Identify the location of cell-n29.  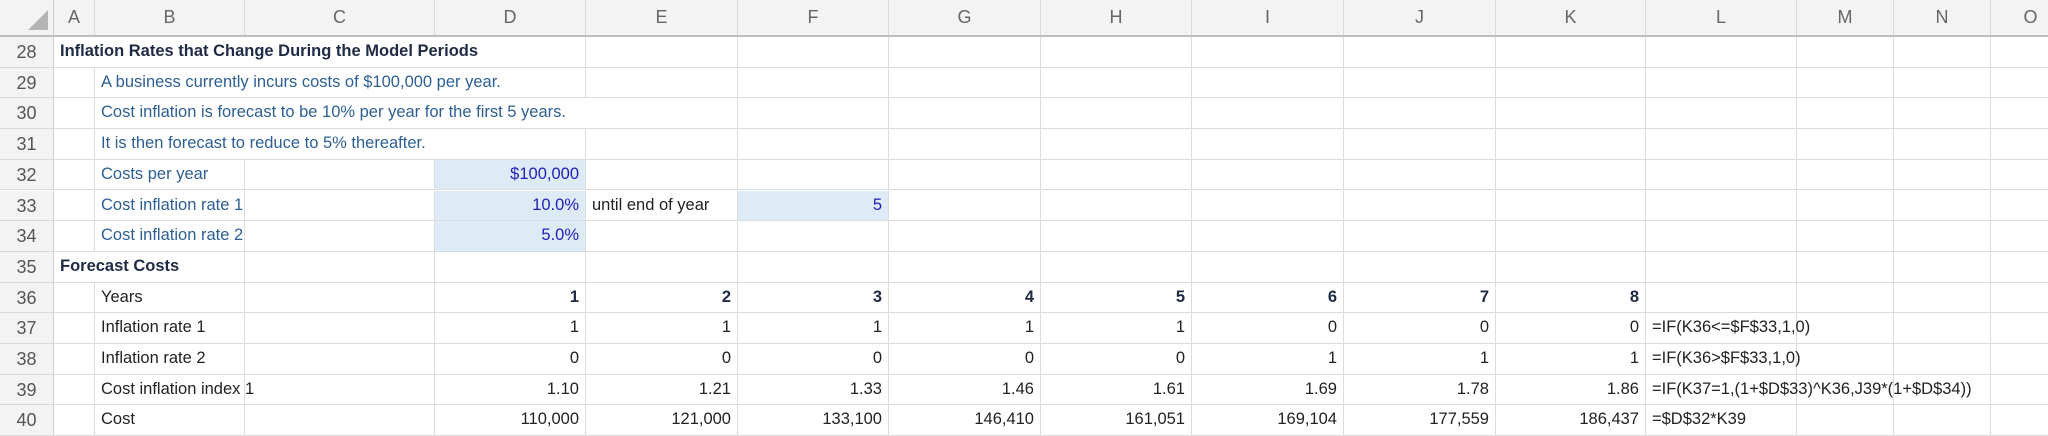
(1942, 83).